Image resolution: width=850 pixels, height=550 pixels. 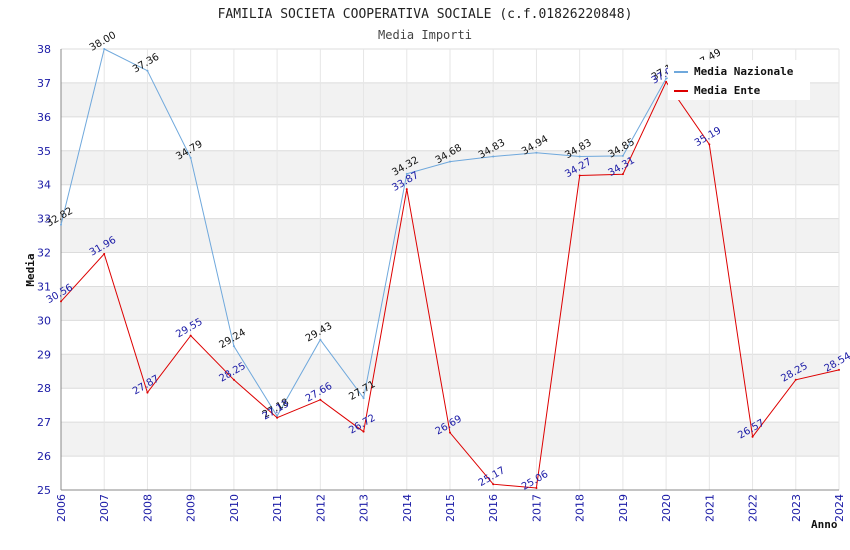 What do you see at coordinates (824, 524) in the screenshot?
I see `x-axis-label: Anno` at bounding box center [824, 524].